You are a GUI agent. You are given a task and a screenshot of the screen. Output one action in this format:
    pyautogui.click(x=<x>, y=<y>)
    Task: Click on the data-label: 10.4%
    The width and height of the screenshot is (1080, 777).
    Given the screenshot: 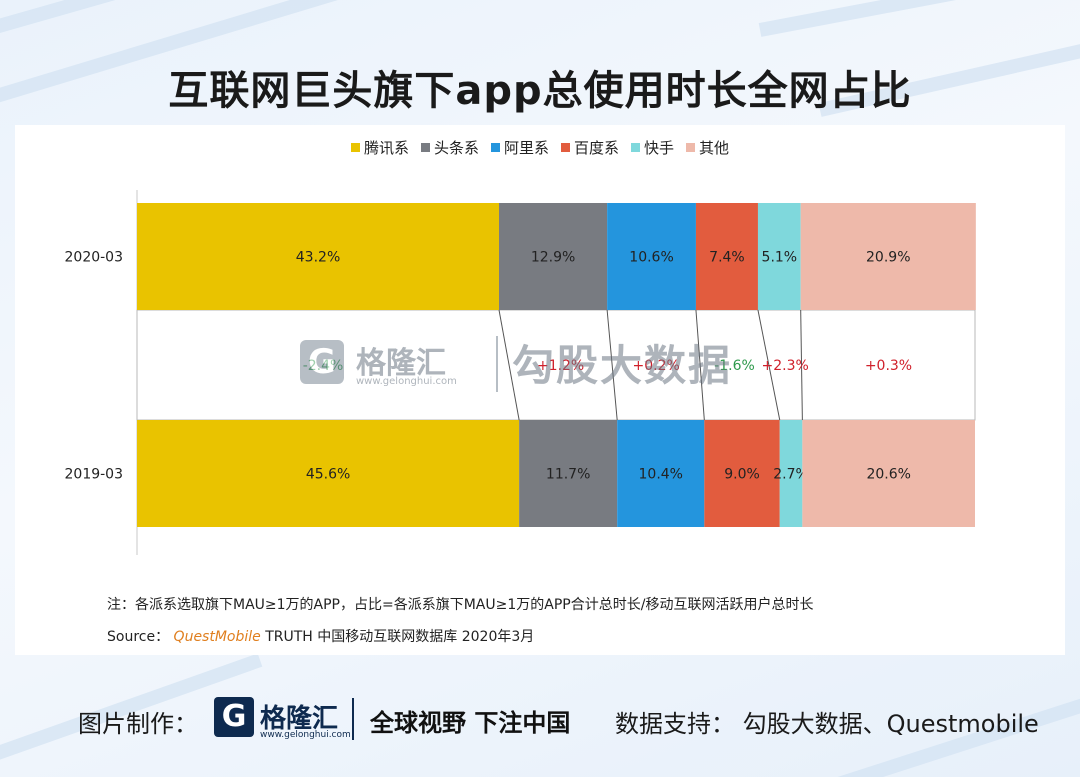 What is the action you would take?
    pyautogui.click(x=661, y=475)
    